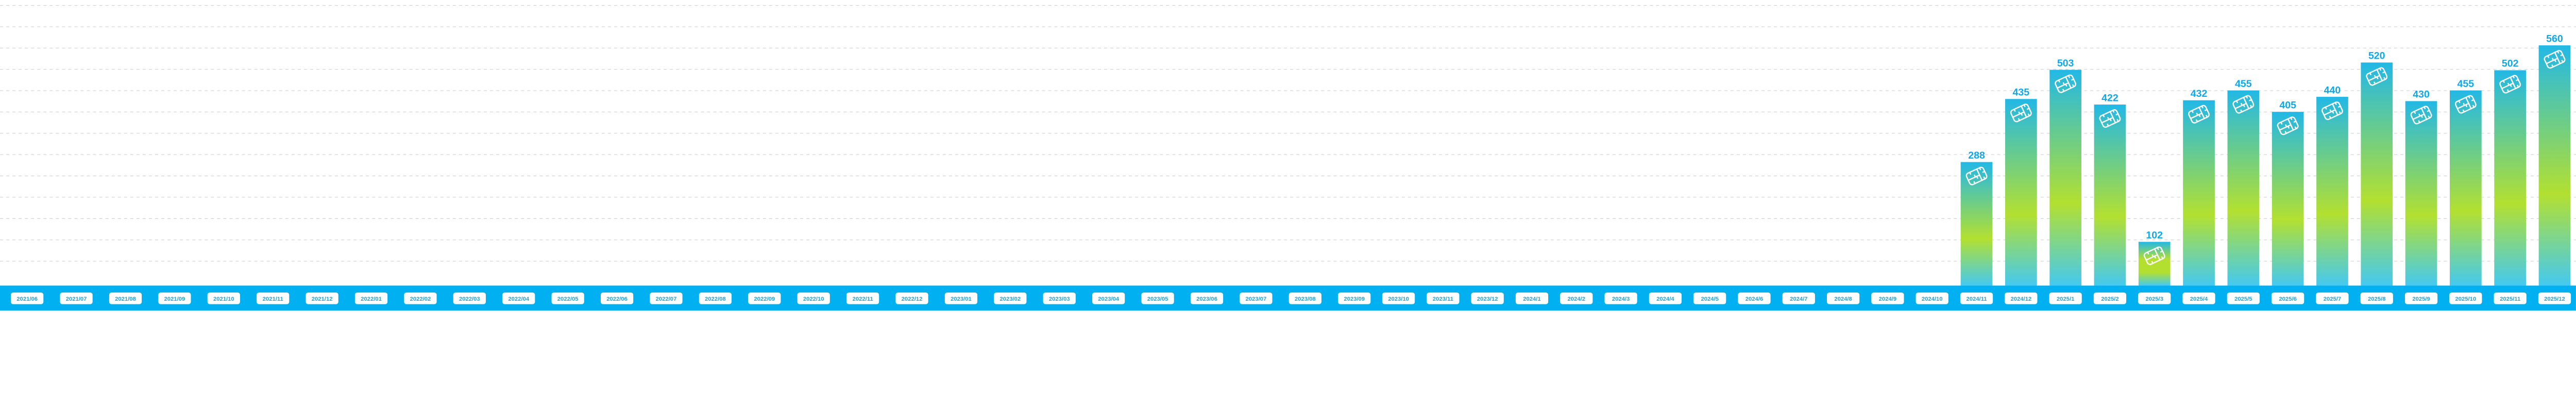  I want to click on tick-label-text: 2023/08, so click(1305, 299).